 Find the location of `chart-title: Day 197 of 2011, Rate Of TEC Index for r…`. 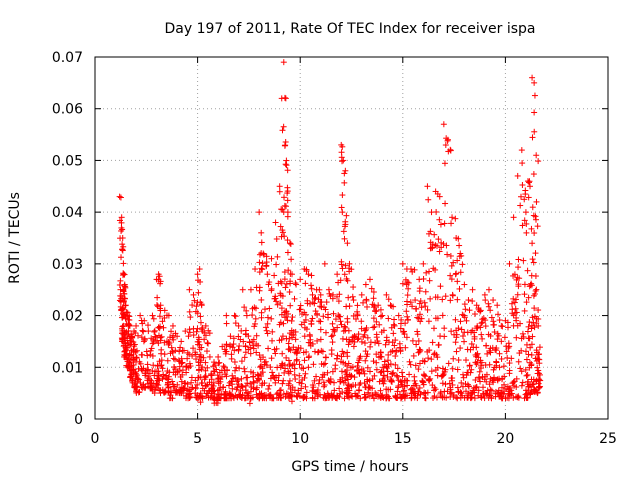

chart-title: Day 197 of 2011, Rate Of TEC Index for r… is located at coordinates (349, 29).